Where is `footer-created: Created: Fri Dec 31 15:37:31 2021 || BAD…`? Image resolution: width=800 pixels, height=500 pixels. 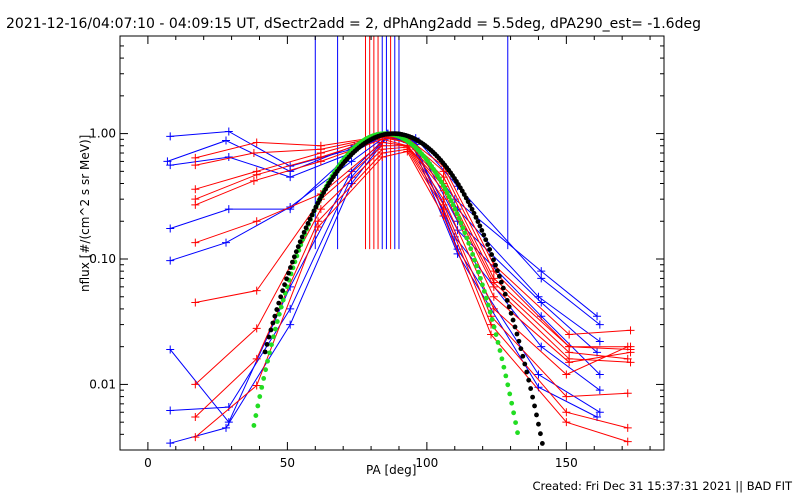
footer-created: Created: Fri Dec 31 15:37:31 2021 || BAD… is located at coordinates (662, 486).